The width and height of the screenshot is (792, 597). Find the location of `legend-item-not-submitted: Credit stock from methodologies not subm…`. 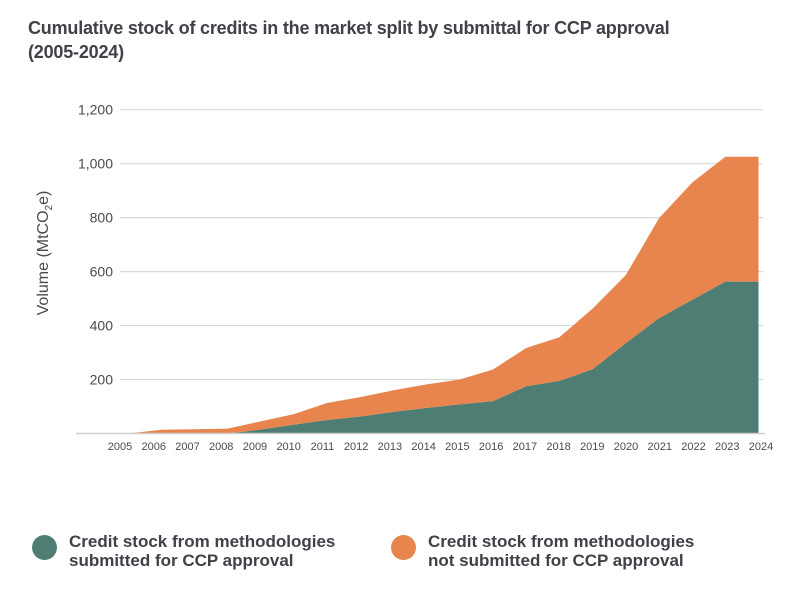

legend-item-not-submitted: Credit stock from methodologies not subm… is located at coordinates (559, 551).